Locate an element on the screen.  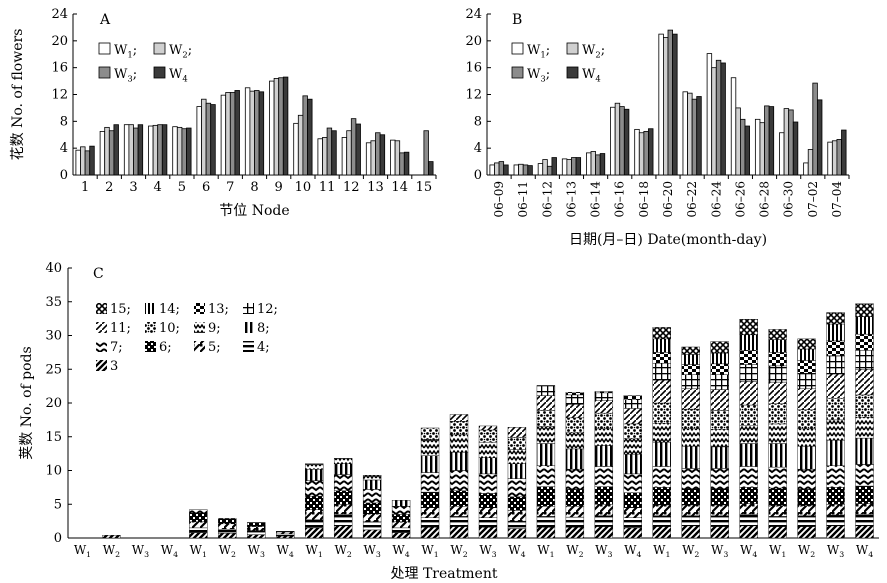
stack-seg-node3-bar19 is located at coordinates (604, 532).